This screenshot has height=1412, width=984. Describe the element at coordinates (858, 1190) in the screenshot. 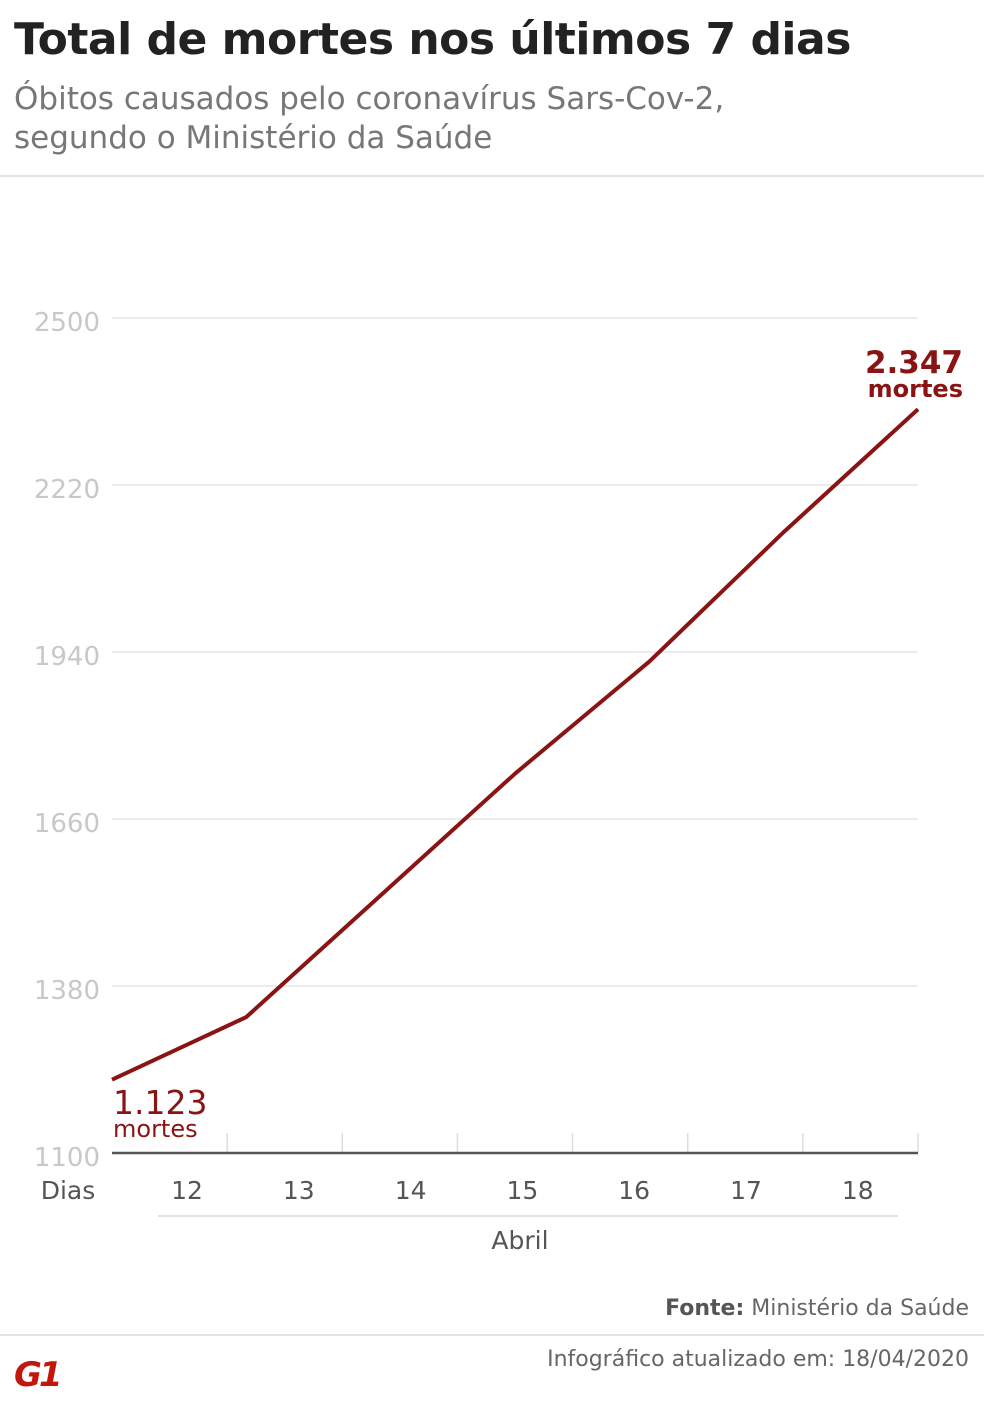

I see `x-tick-label: 18` at that location.